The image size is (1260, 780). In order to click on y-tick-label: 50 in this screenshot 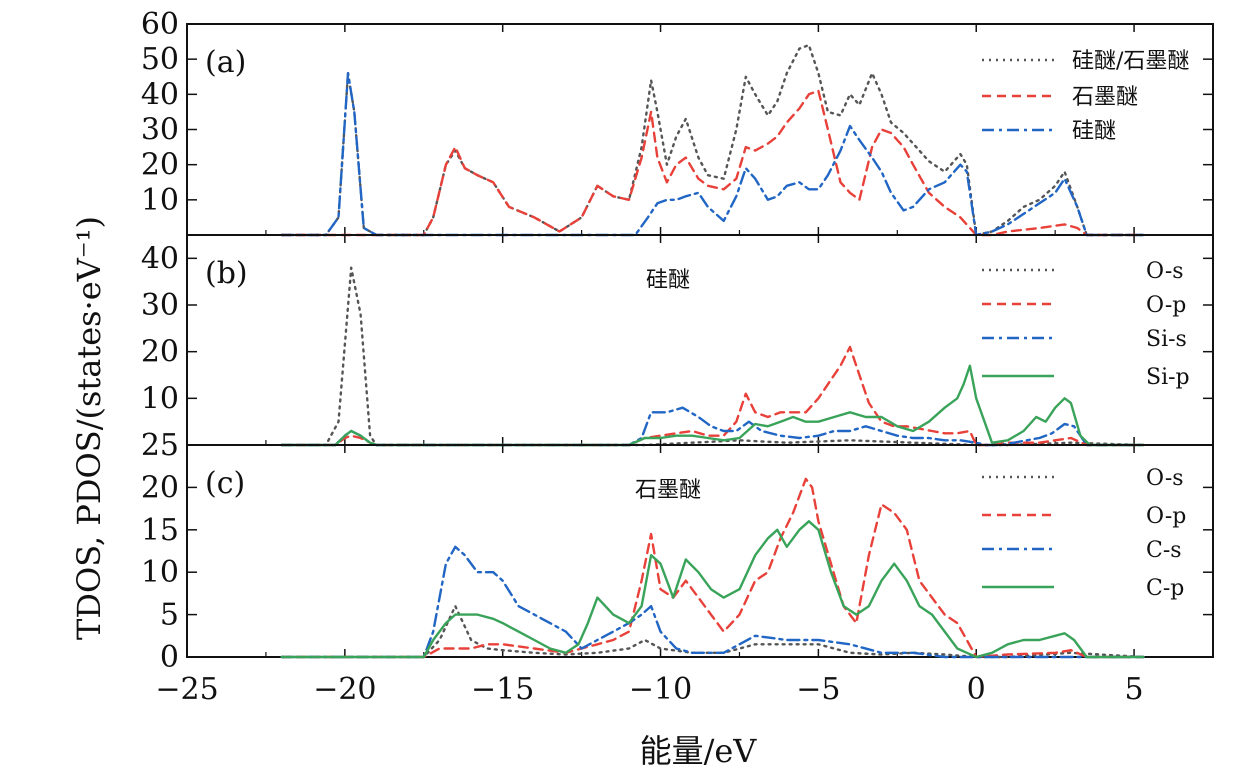, I will do `click(160, 59)`.